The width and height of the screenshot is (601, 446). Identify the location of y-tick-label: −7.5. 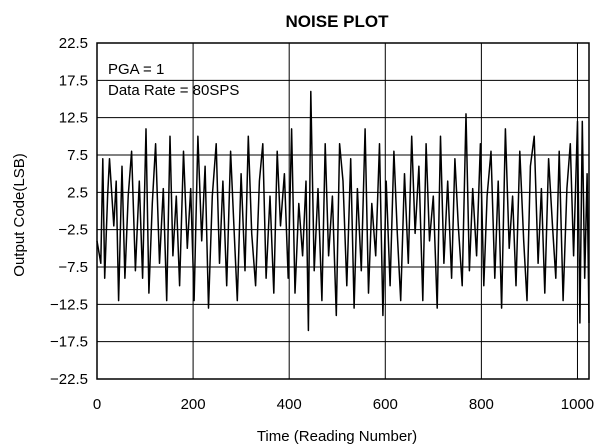
(73, 267).